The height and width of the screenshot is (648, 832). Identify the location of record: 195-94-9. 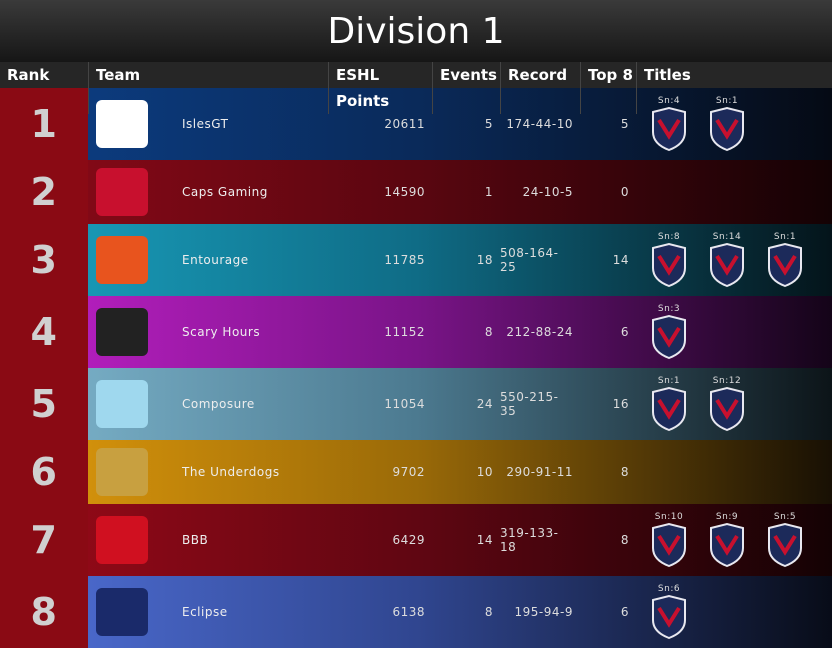
(543, 612).